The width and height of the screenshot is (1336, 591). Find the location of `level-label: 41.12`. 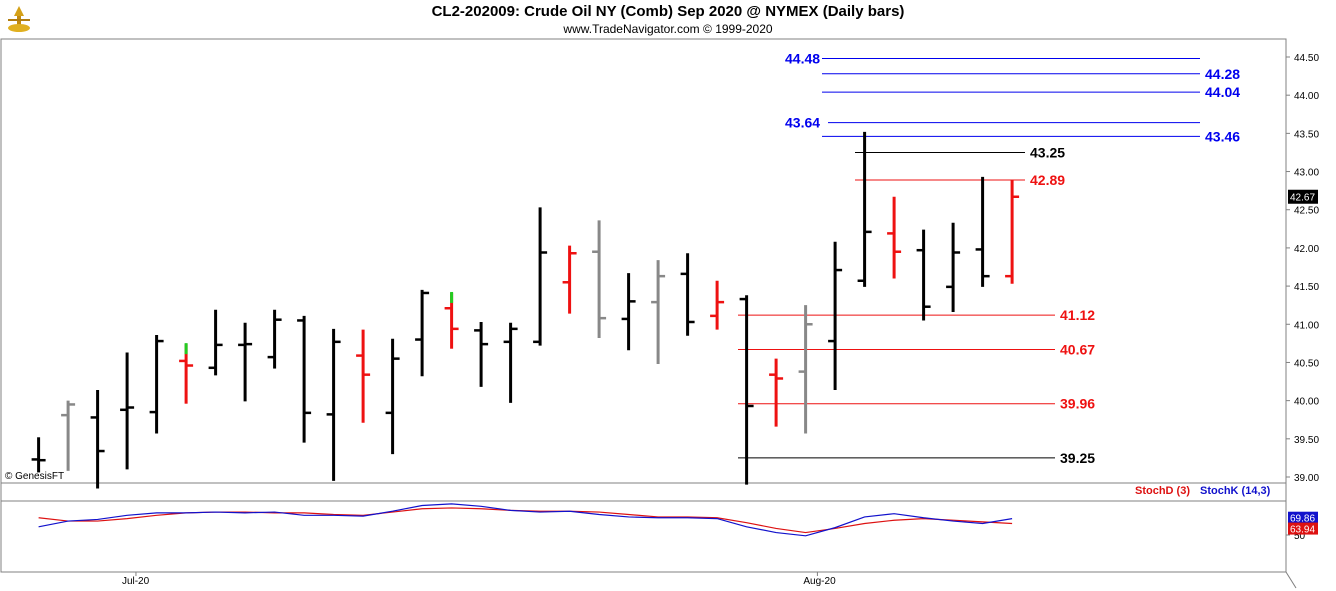

level-label: 41.12 is located at coordinates (1077, 315).